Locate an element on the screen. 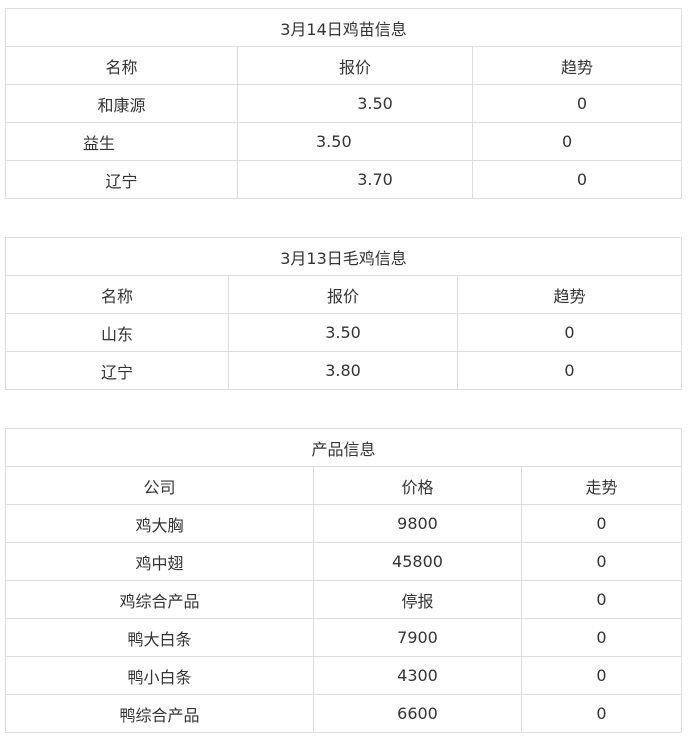  header-company: 公司 is located at coordinates (159, 485).